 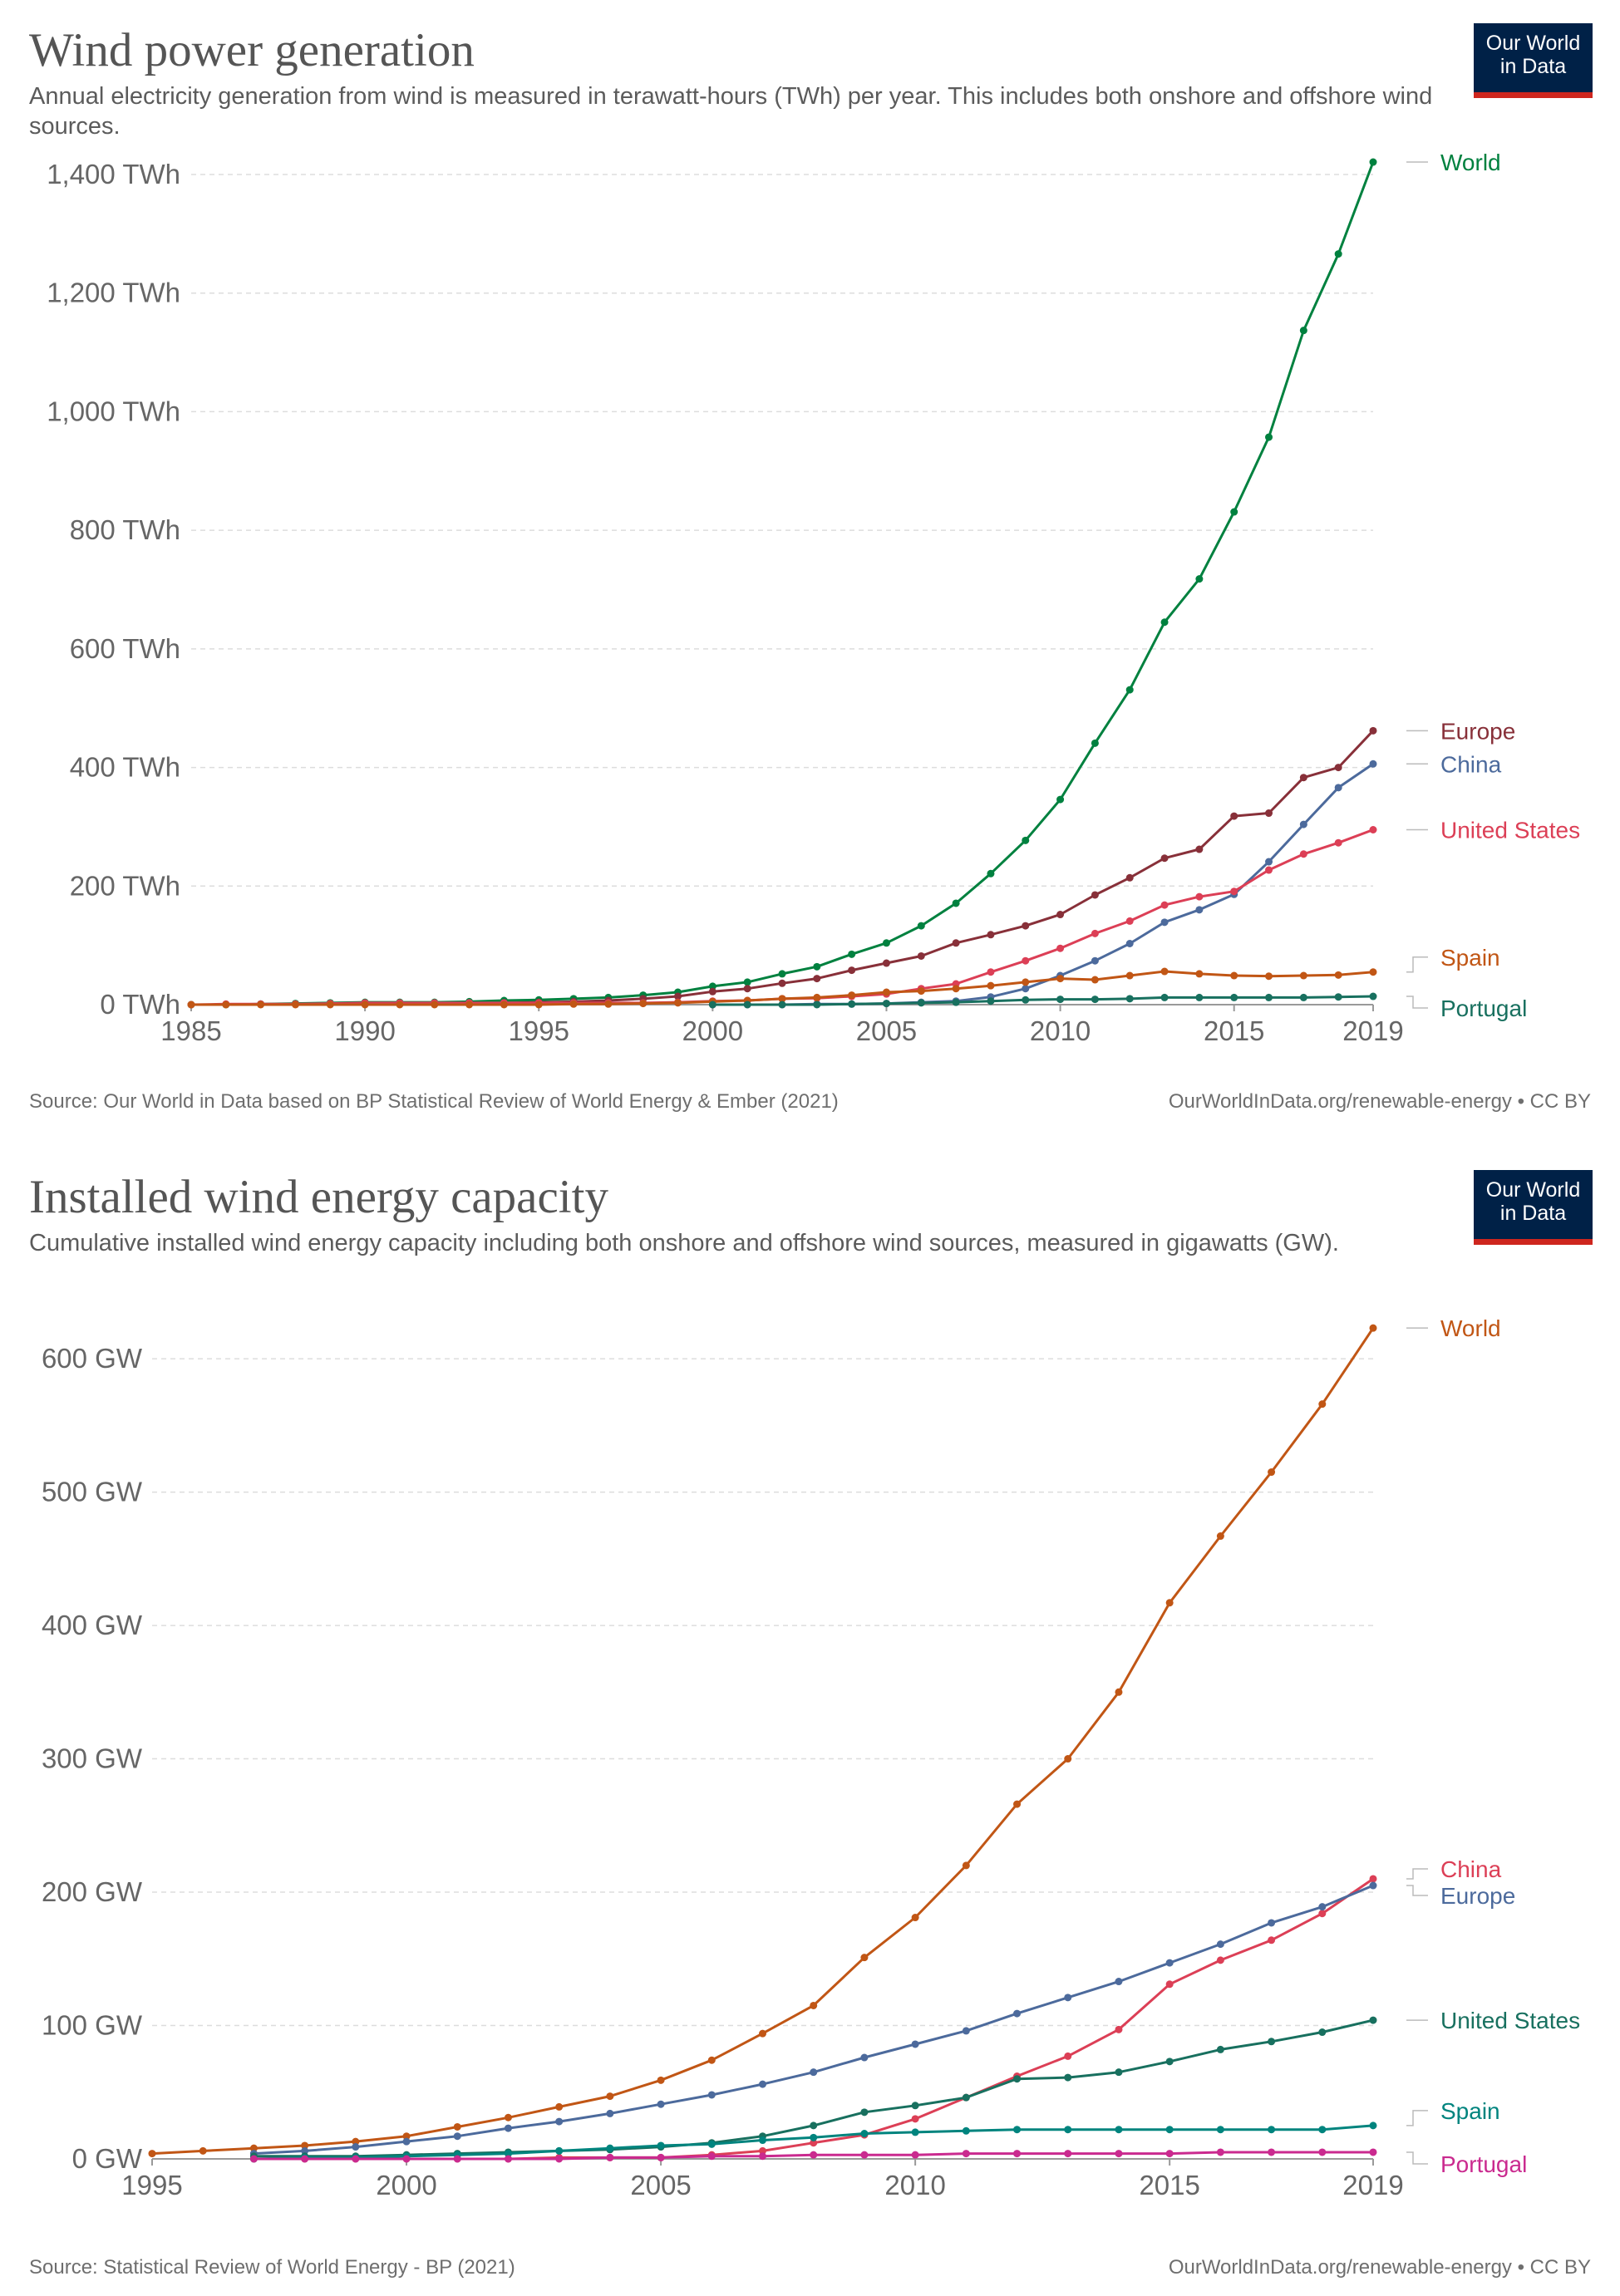 I want to click on series-label-china: China, so click(x=1471, y=764).